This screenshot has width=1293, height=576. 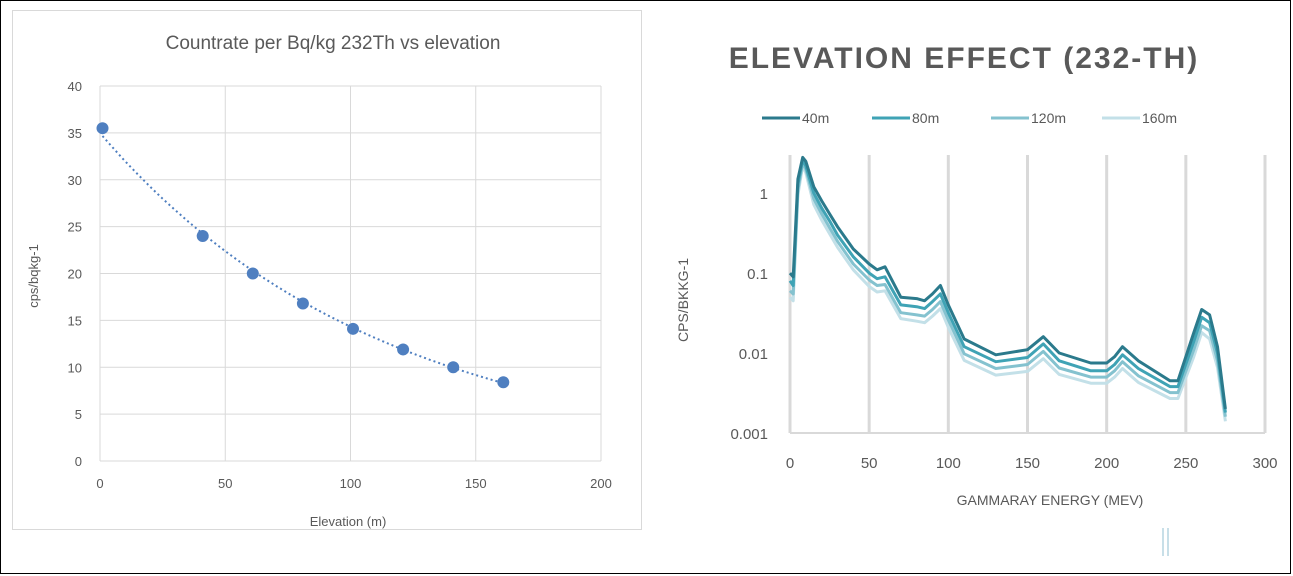 I want to click on chart-title: ELEVATION EFFECT (232-TH), so click(x=964, y=58).